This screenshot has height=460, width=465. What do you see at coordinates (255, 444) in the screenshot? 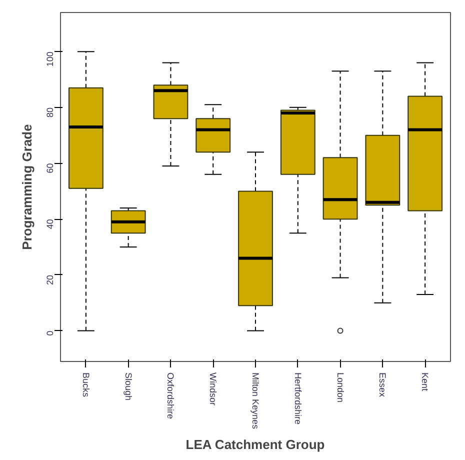
I see `x-axis-title: LEA Catchment Group` at bounding box center [255, 444].